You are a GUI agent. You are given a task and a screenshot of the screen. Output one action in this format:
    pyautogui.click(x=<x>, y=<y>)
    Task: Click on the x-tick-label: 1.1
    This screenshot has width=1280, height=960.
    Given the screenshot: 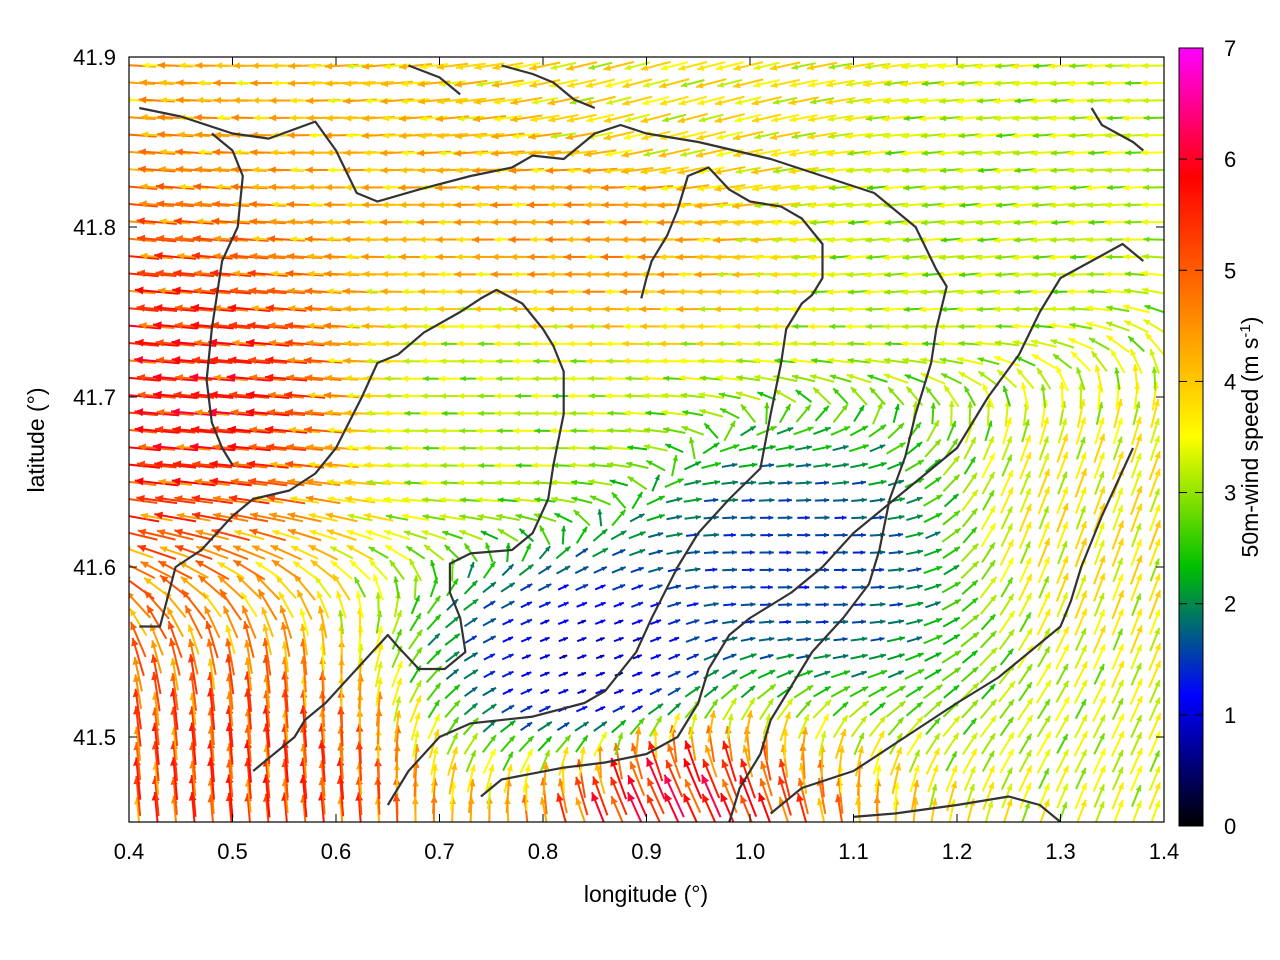 What is the action you would take?
    pyautogui.click(x=853, y=851)
    